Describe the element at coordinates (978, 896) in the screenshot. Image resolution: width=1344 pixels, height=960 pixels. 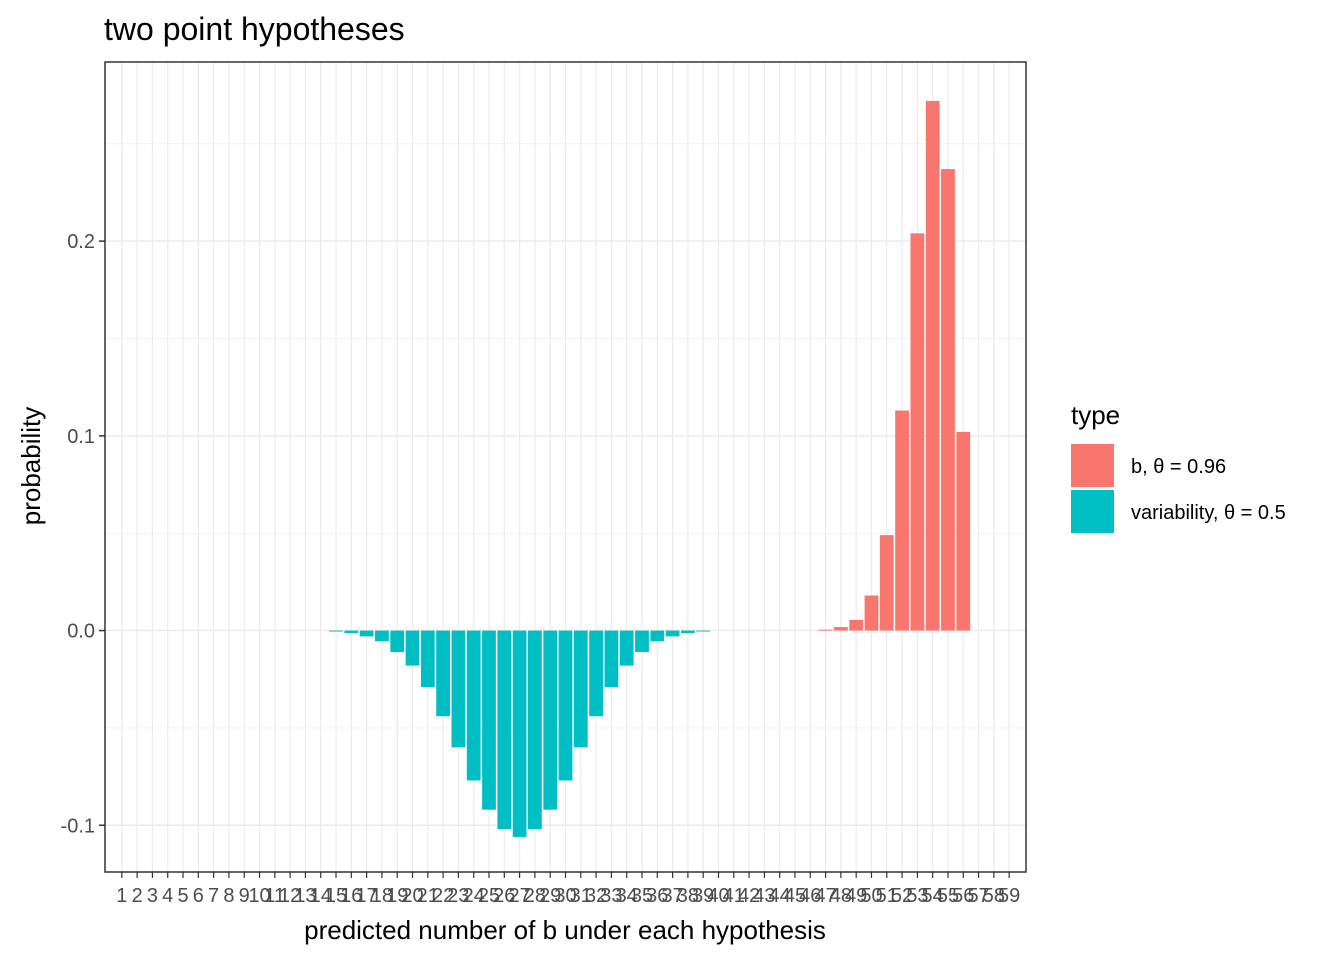
I see `x-tick-label: 57` at that location.